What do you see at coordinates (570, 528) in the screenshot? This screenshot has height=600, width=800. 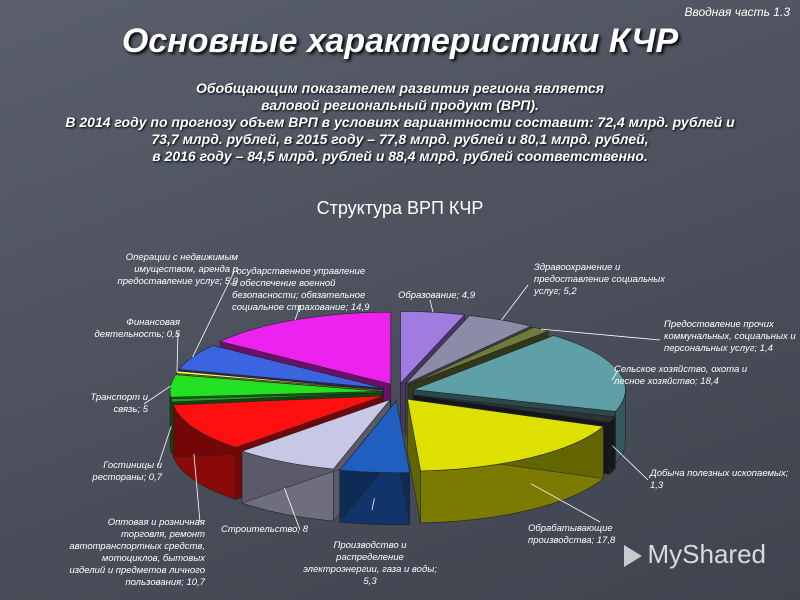 I see `slice-label-line: Обрабатывающие` at bounding box center [570, 528].